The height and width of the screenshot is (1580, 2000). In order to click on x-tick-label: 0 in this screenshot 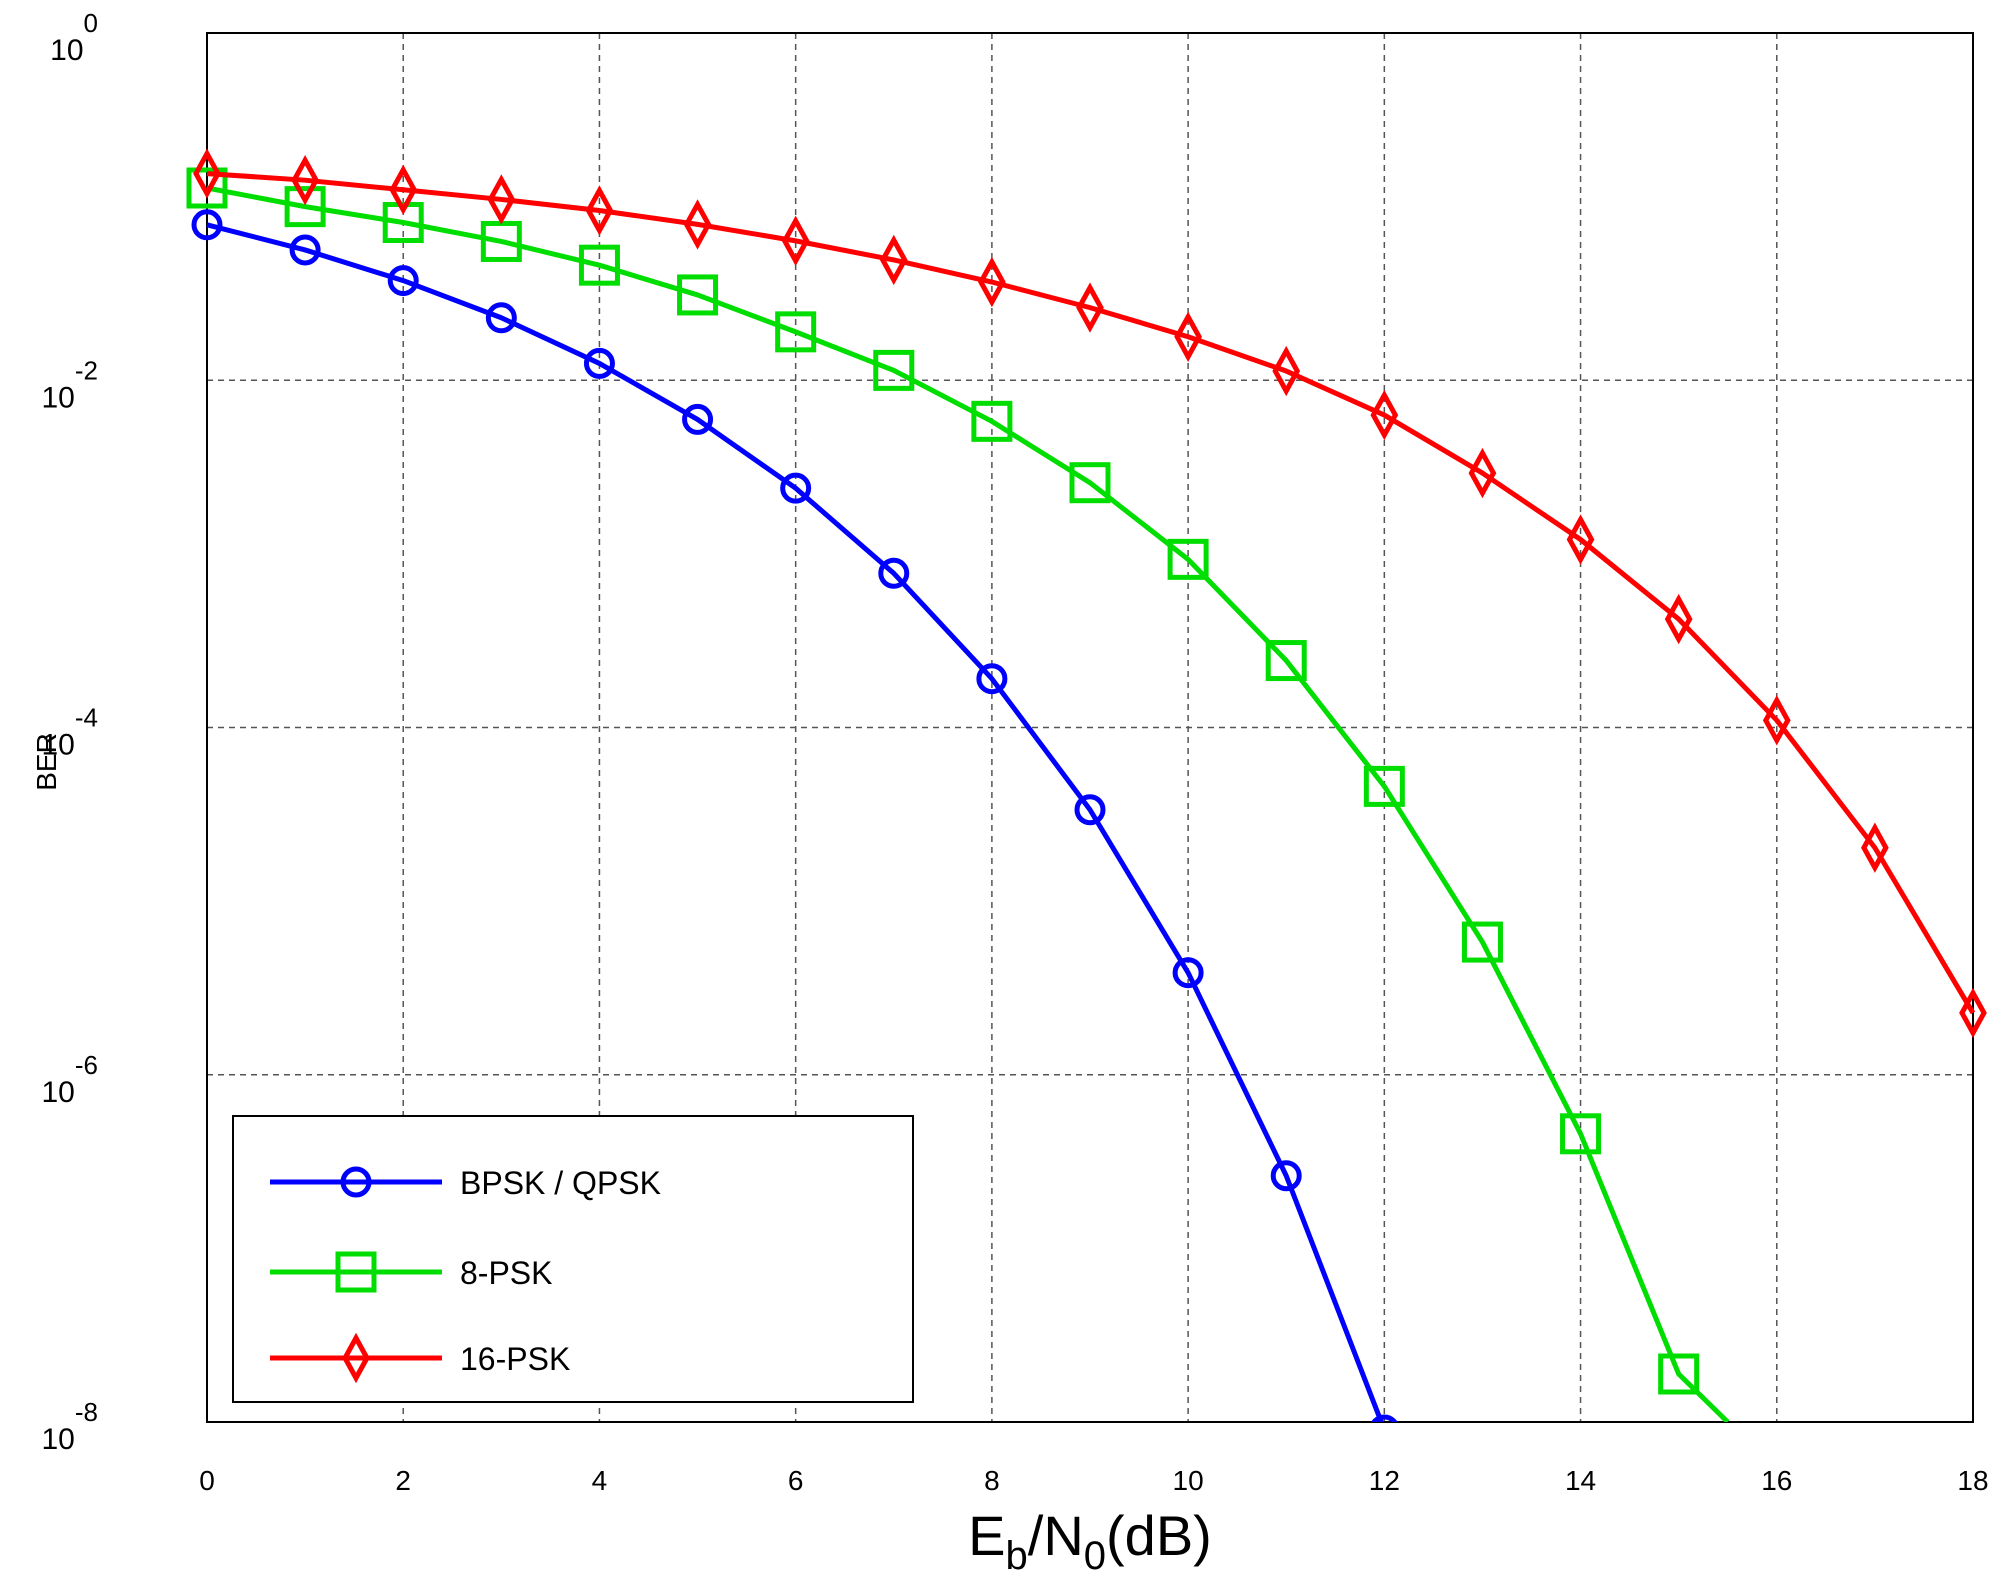, I will do `click(207, 1480)`.